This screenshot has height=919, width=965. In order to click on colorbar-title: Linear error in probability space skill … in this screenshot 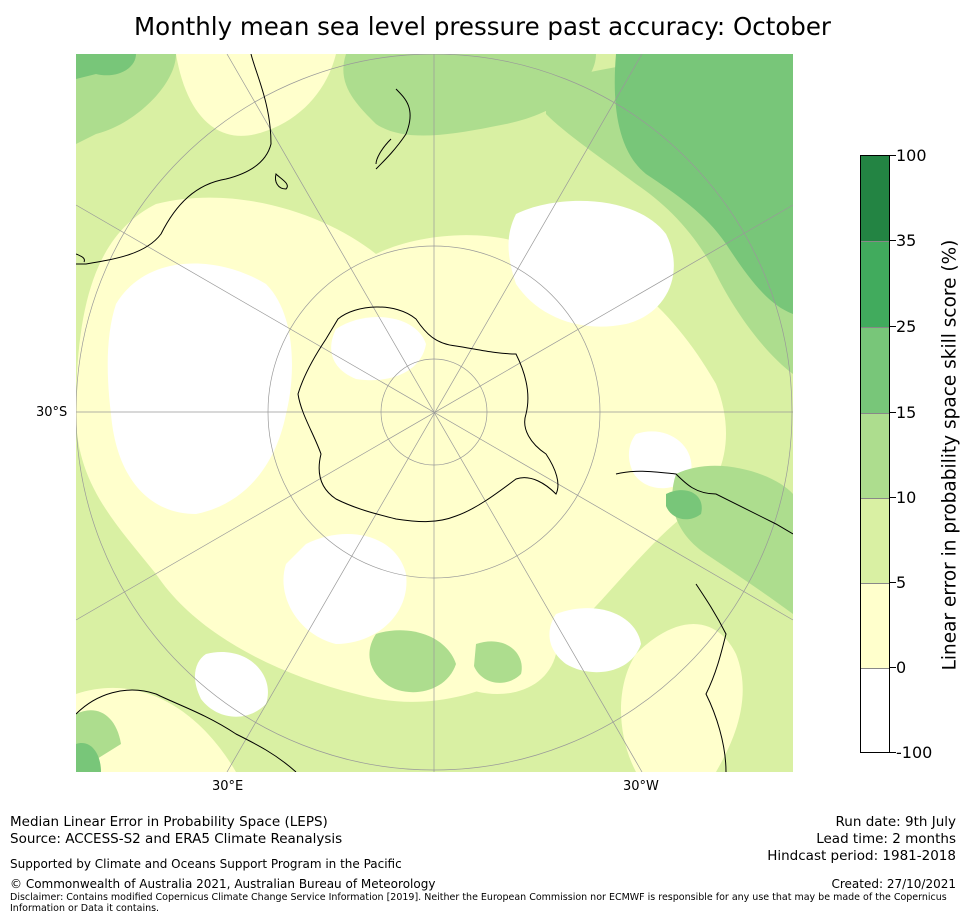, I will do `click(950, 455)`.